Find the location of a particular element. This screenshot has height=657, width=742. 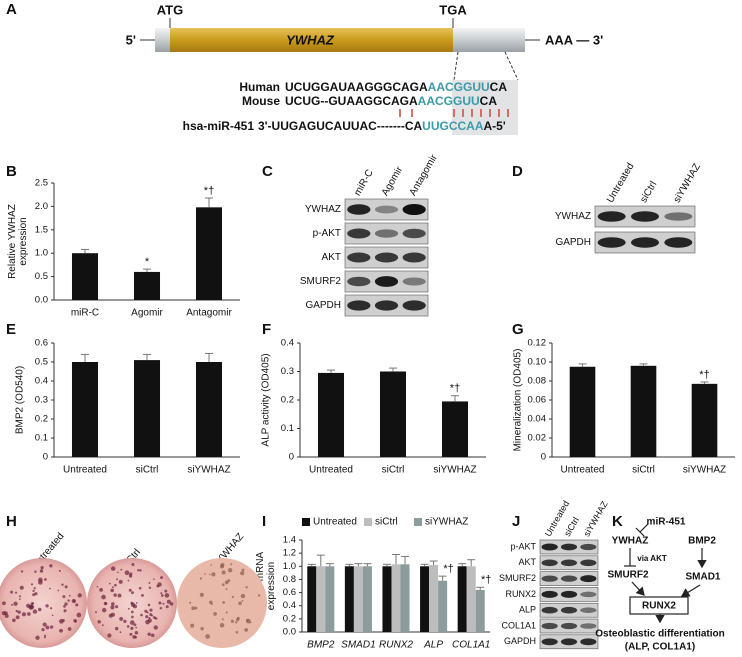

lane-label: siCtrl is located at coordinates (571, 526).